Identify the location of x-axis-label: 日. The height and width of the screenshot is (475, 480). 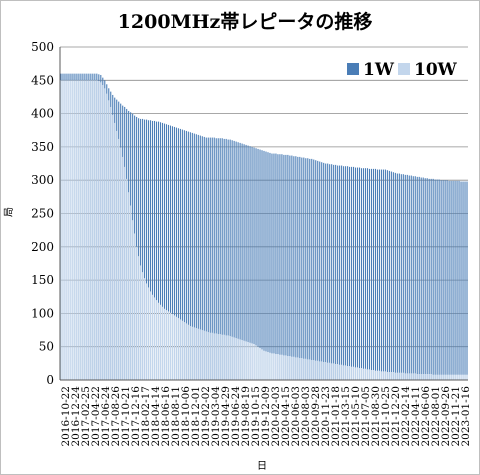
(262, 466).